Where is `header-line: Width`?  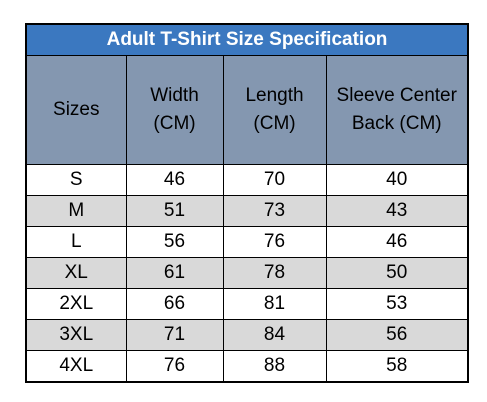
header-line: Width is located at coordinates (174, 95).